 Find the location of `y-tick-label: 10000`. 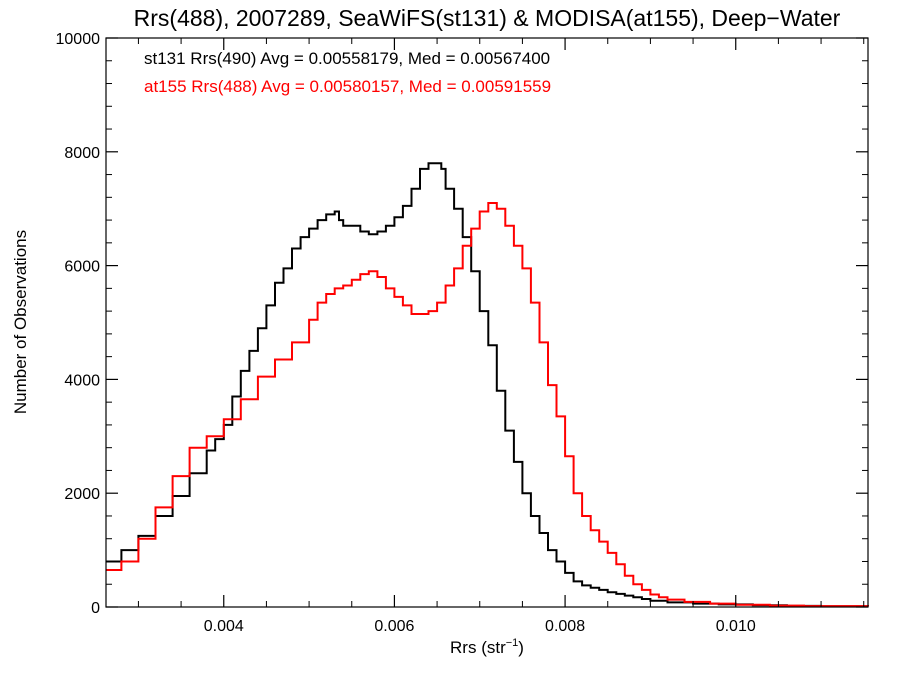

y-tick-label: 10000 is located at coordinates (78, 39).